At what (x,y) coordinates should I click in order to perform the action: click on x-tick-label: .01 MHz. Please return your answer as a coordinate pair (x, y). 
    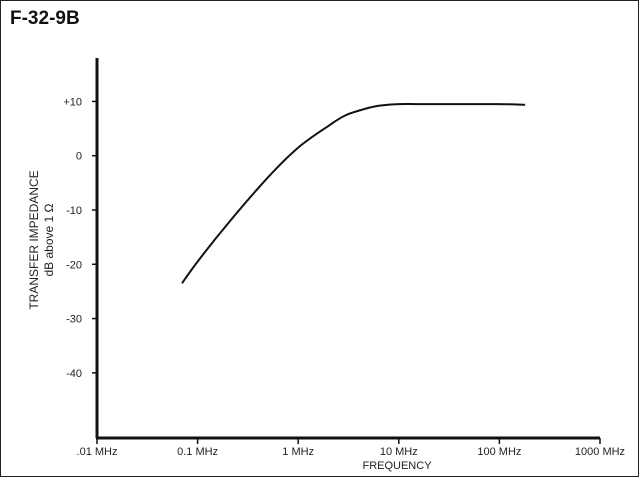
    Looking at the image, I should click on (97, 452).